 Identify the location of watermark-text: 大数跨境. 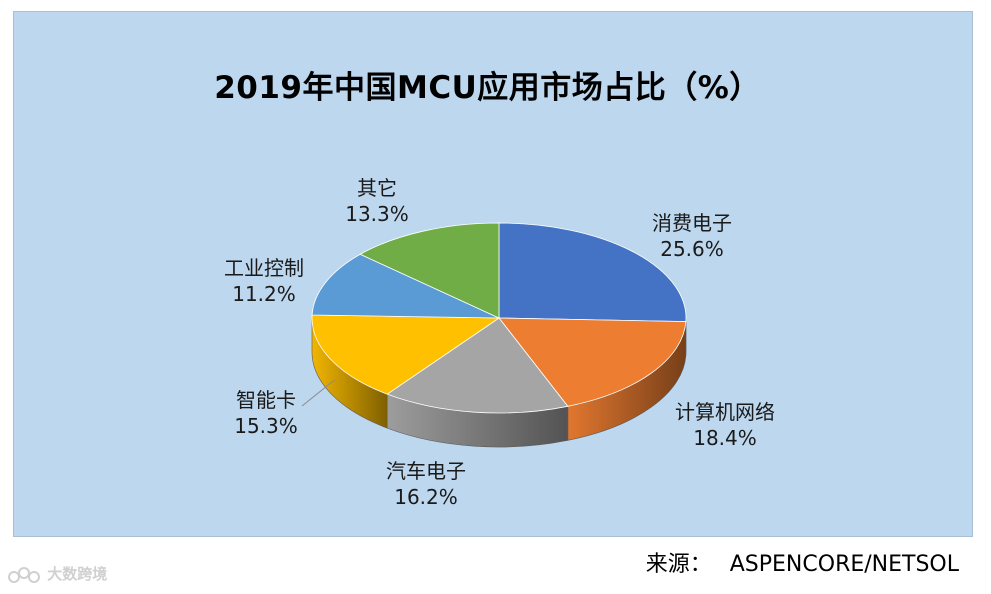
(77, 574).